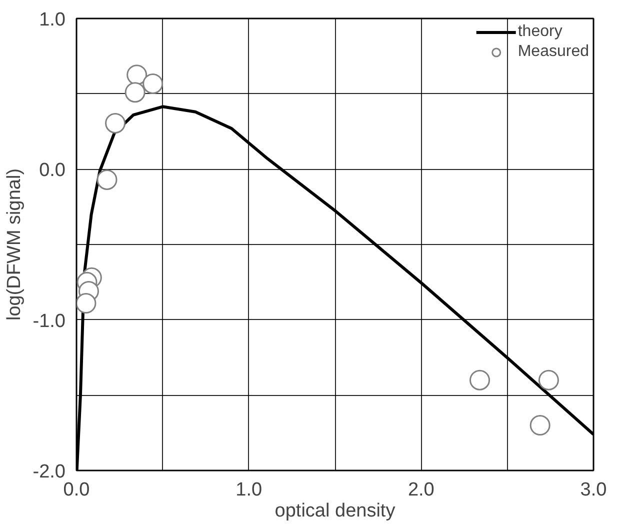 The image size is (621, 524). Describe the element at coordinates (52, 171) in the screenshot. I see `y-tick-label: 0.0` at that location.